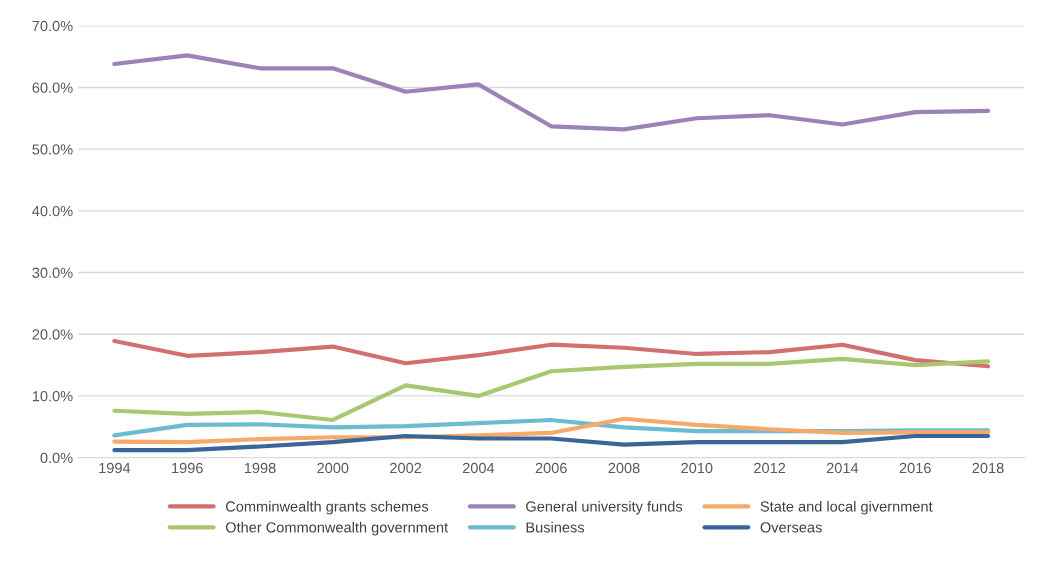 This screenshot has width=1040, height=572. I want to click on y-tick-label: 70.0%, so click(52, 26).